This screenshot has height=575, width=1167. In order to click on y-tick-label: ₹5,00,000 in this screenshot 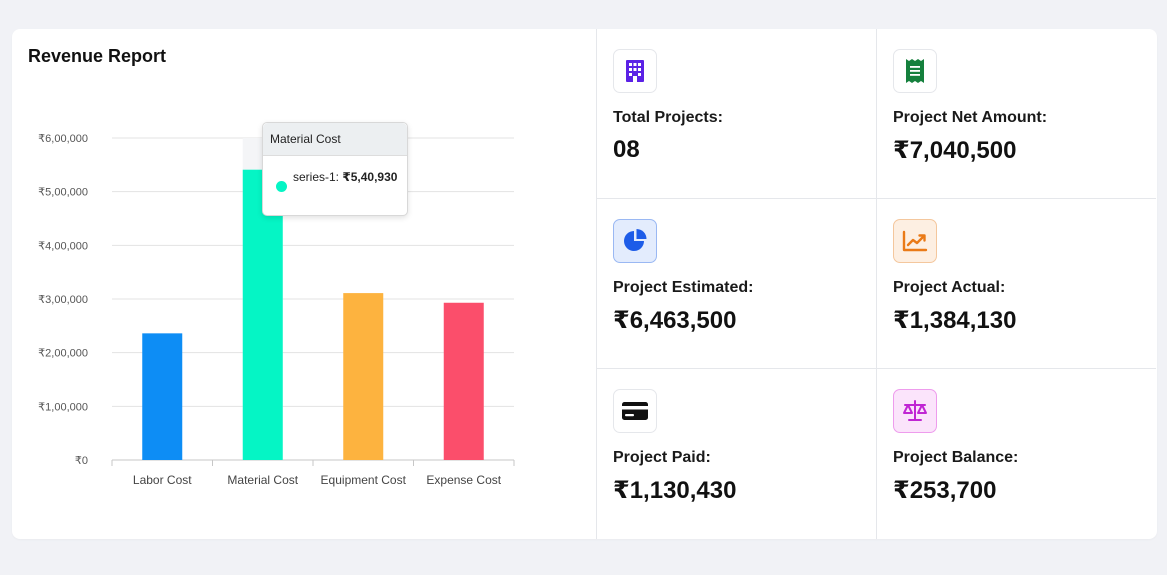, I will do `click(63, 193)`.